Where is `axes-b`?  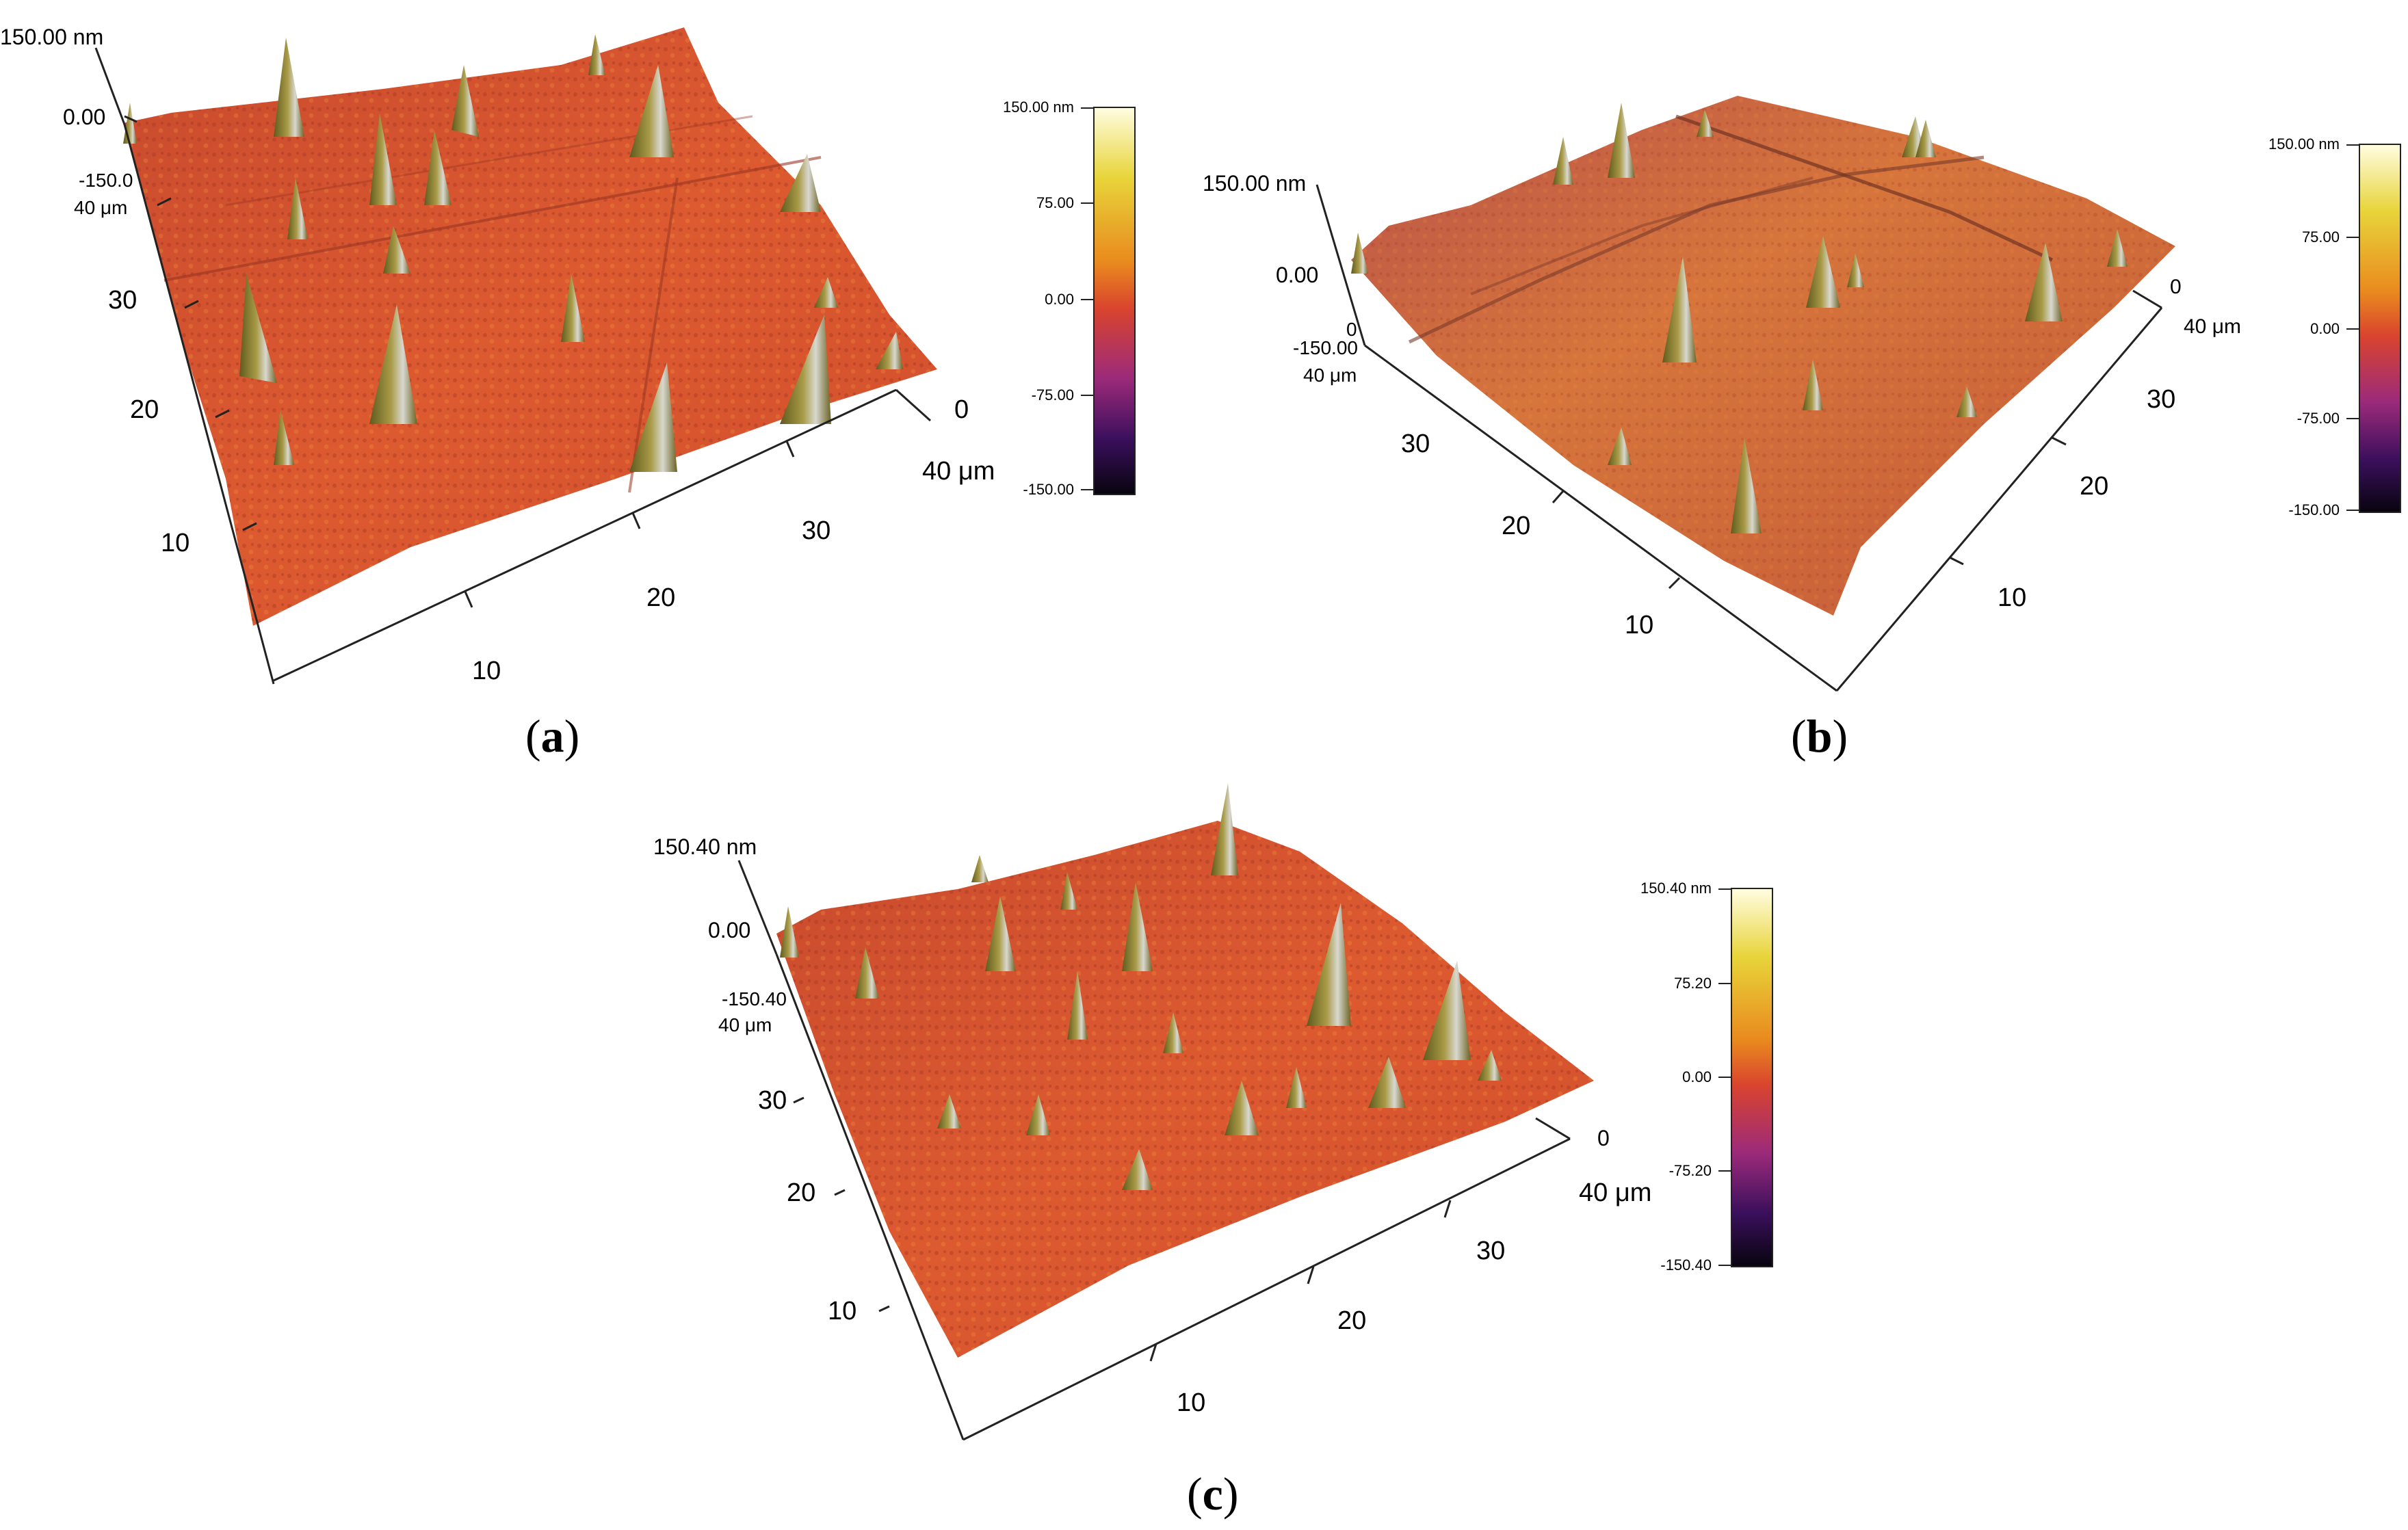 axes-b is located at coordinates (1739, 438).